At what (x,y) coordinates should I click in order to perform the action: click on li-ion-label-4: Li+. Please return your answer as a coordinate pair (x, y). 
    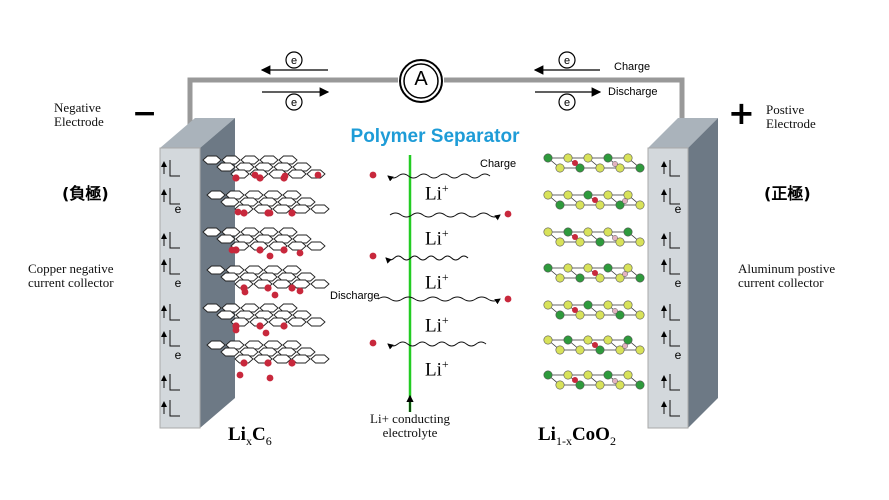
    Looking at the image, I should click on (437, 325).